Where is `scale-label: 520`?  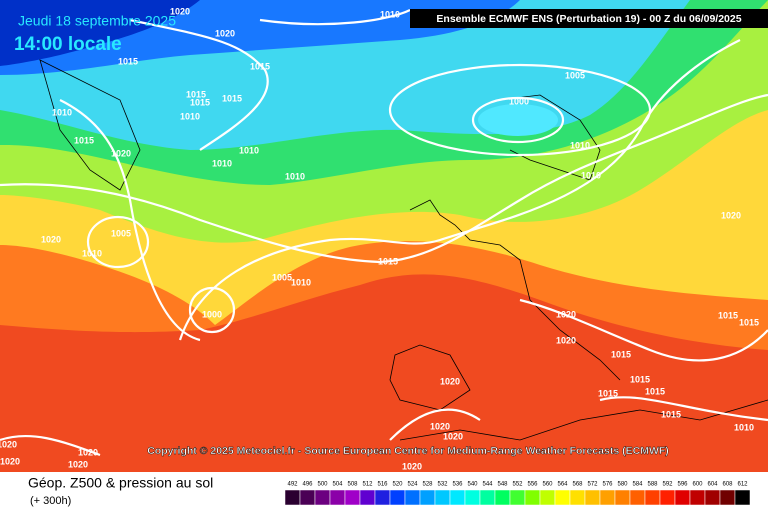
scale-label: 520 is located at coordinates (397, 485).